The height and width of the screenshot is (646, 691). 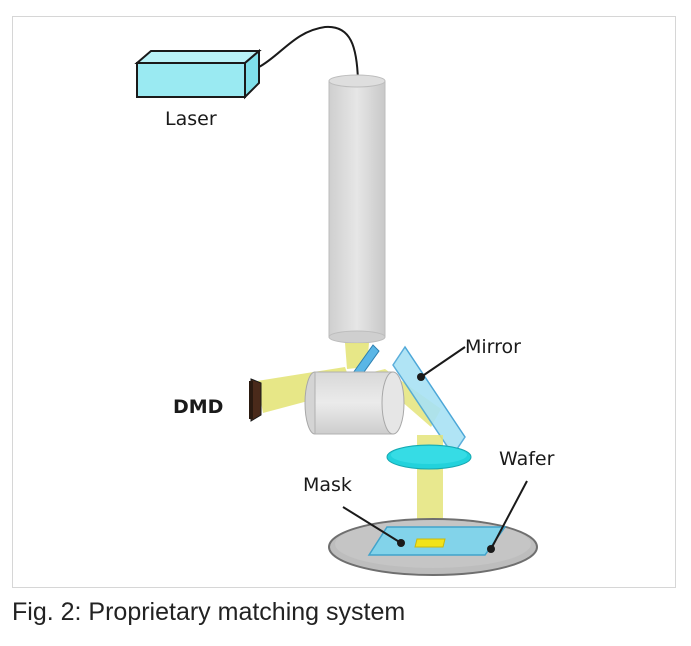 What do you see at coordinates (191, 119) in the screenshot?
I see `laser-label: Laser` at bounding box center [191, 119].